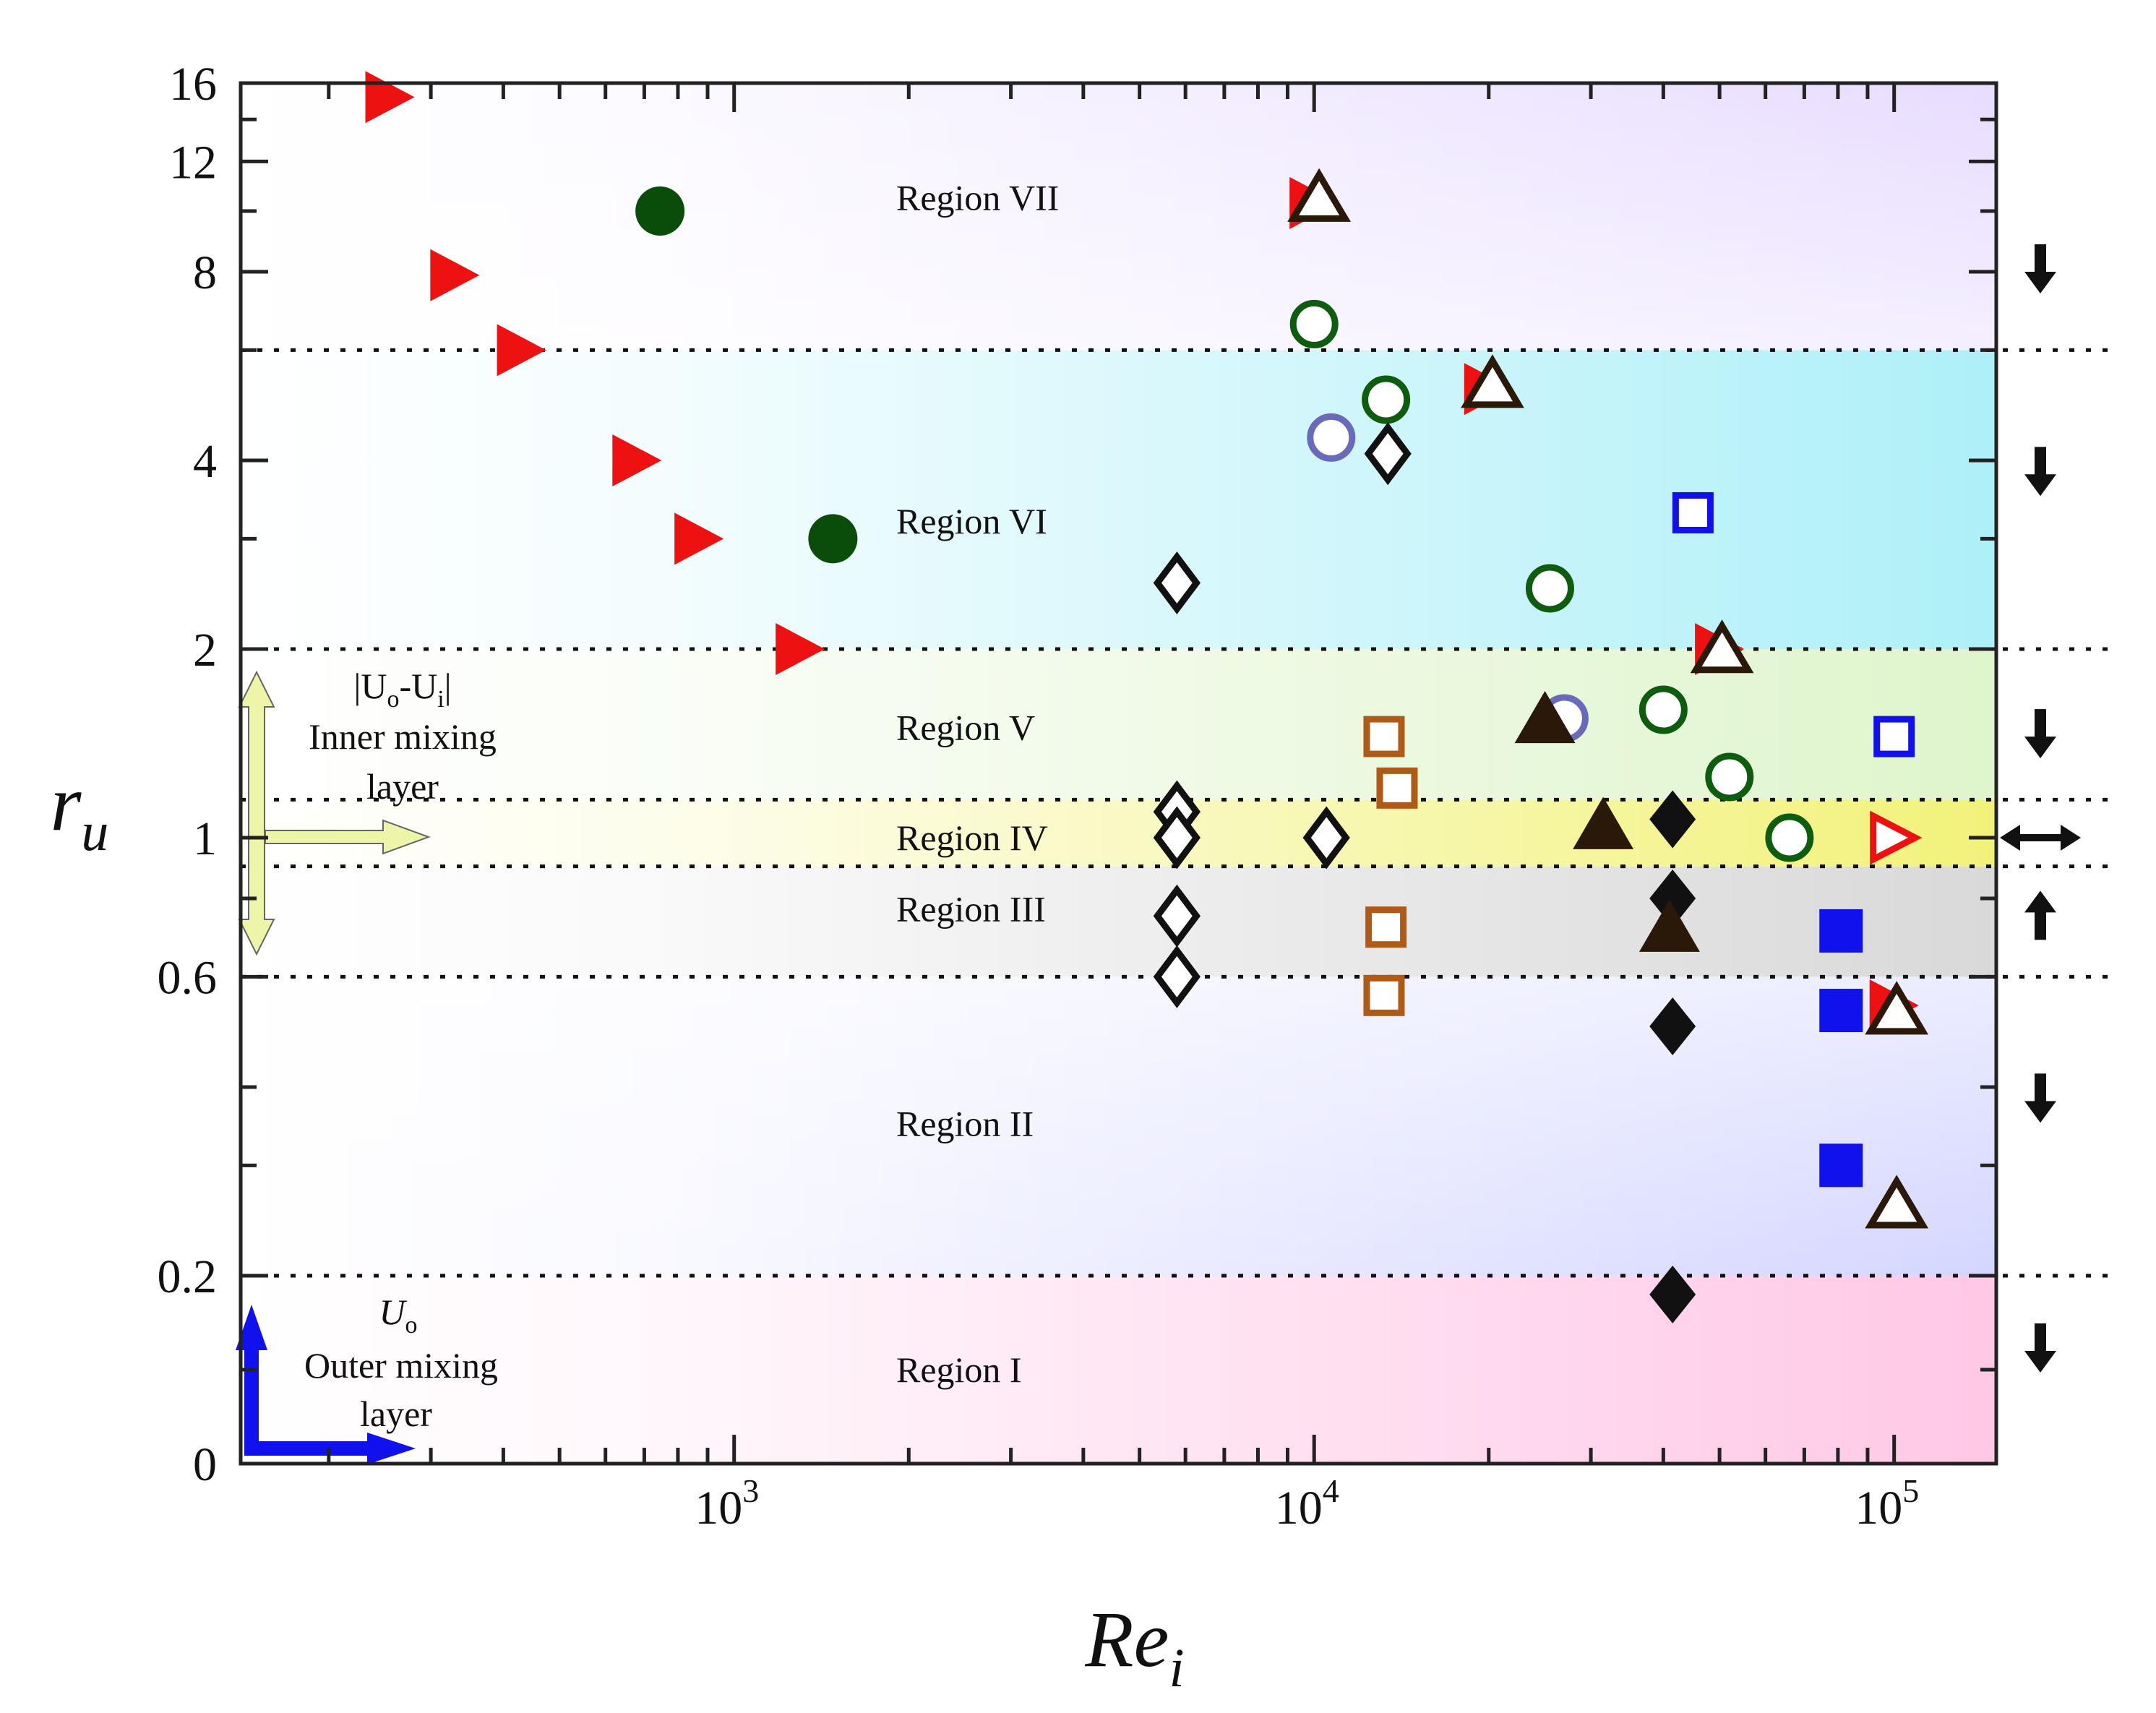 The image size is (2156, 1713). Describe the element at coordinates (2040, 1348) in the screenshot. I see `trend-down-arrow-icon-region-i` at that location.